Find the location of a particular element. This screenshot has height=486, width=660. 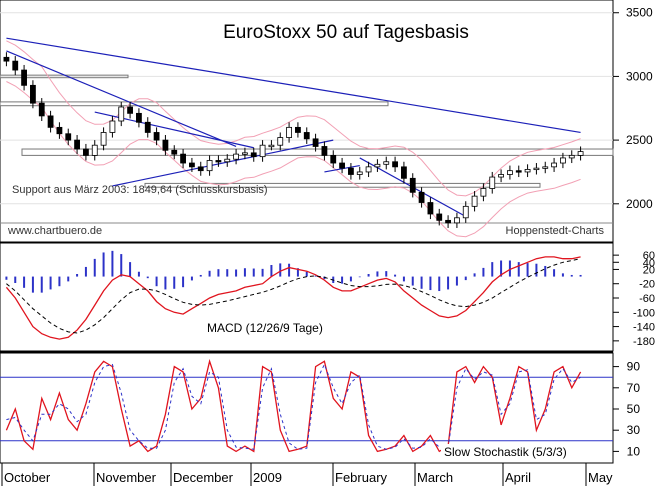

price-y-axis: 2000 2500 3000 3500 is located at coordinates (633, 108).